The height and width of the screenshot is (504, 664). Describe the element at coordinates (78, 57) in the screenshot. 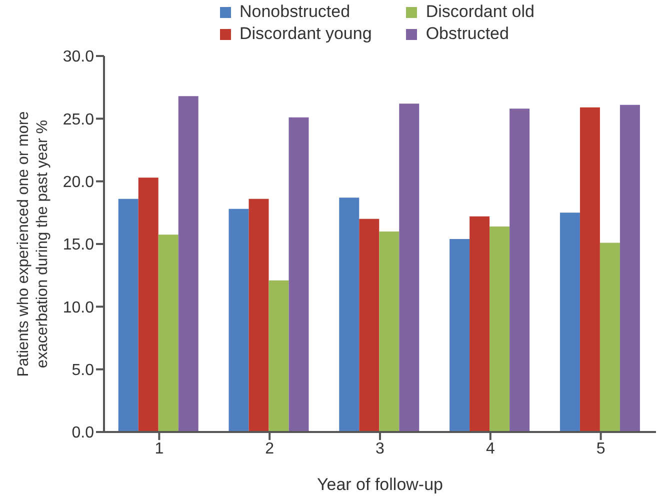

I see `y-tick-label: 30.0` at that location.